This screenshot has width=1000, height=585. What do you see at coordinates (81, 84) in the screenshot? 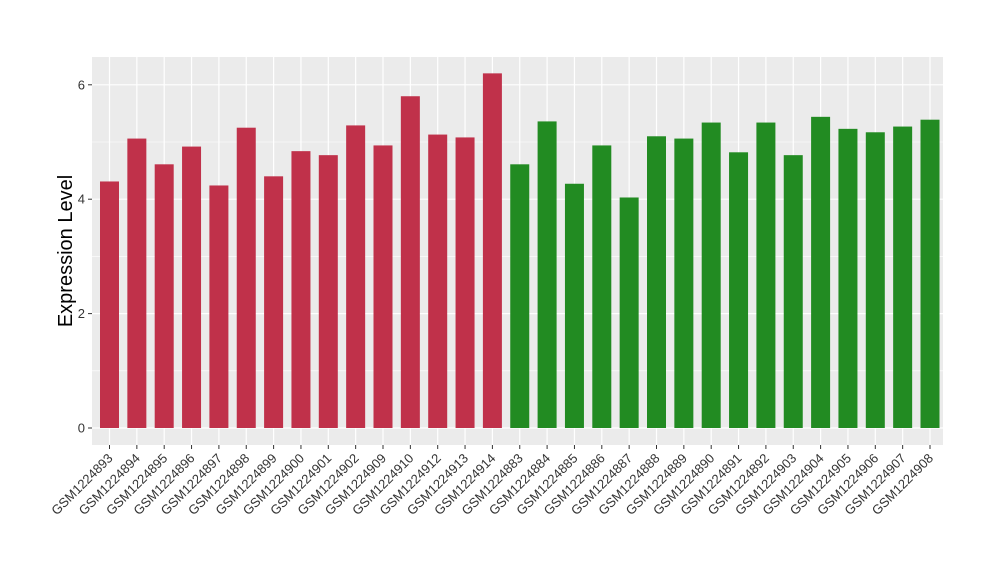
I see `y-tick-label: 6` at bounding box center [81, 84].